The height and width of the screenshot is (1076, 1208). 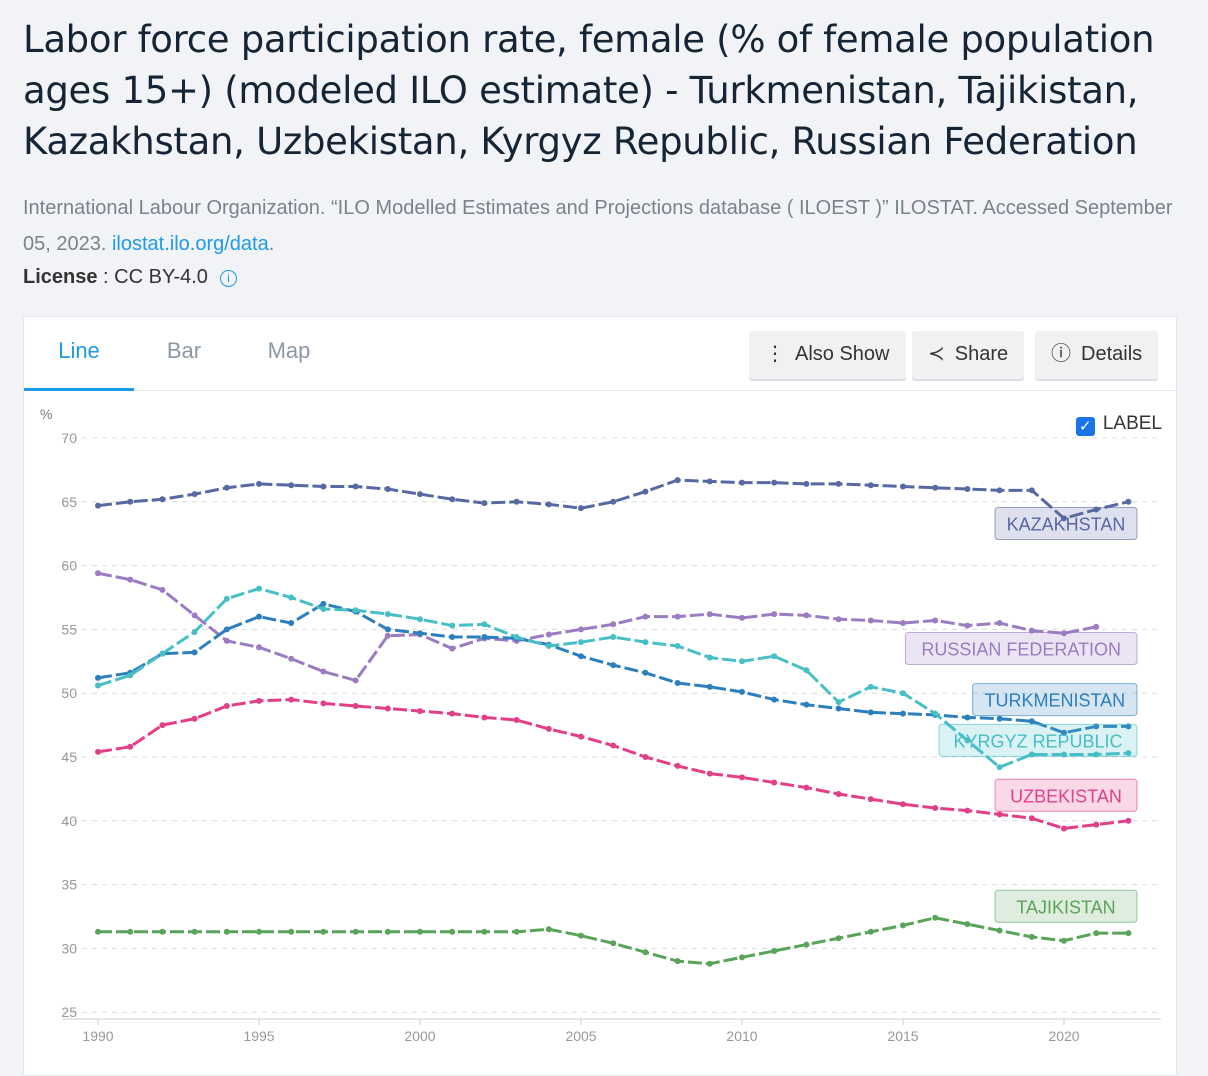 What do you see at coordinates (79, 354) in the screenshot?
I see `tab-line: Line` at bounding box center [79, 354].